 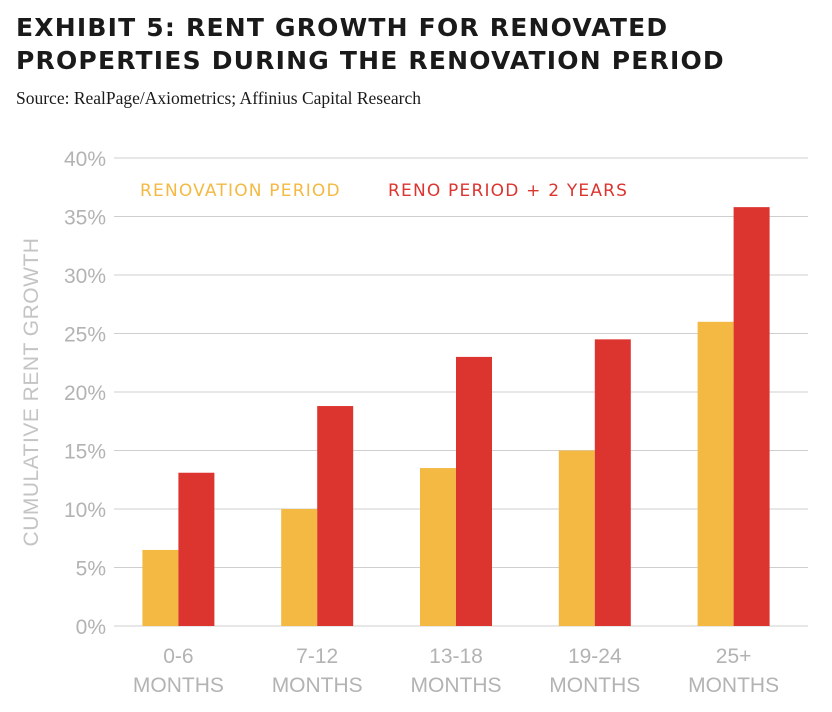 I want to click on y-tick-label: 5%, so click(x=91, y=569).